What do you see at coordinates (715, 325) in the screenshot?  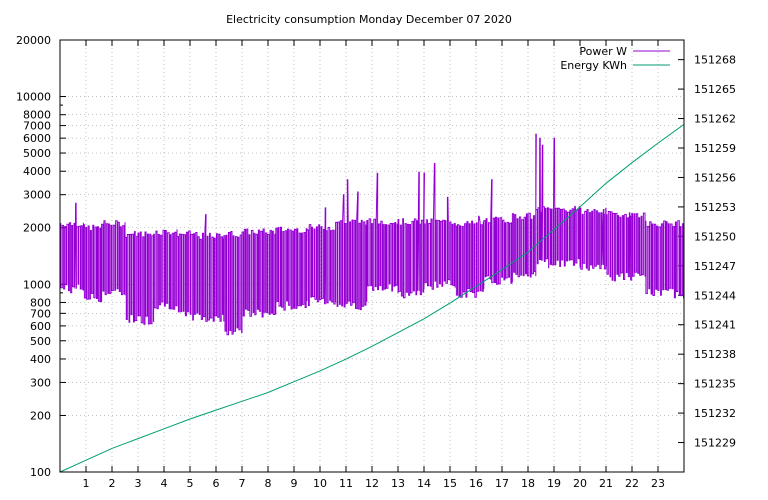 I see `y-right-tick-label: 151241` at bounding box center [715, 325].